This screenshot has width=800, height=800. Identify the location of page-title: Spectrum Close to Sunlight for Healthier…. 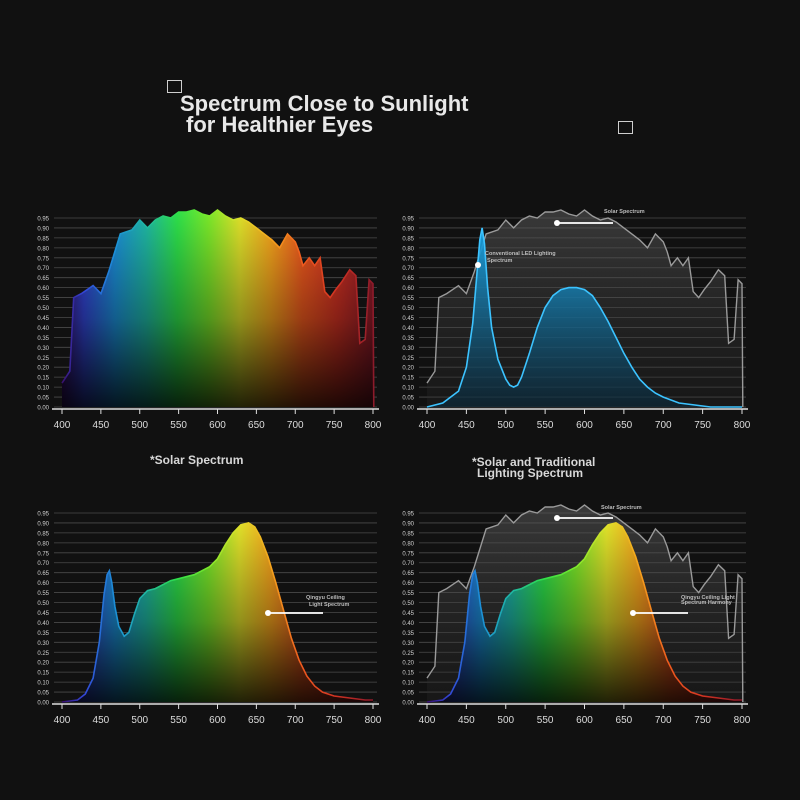
(324, 113).